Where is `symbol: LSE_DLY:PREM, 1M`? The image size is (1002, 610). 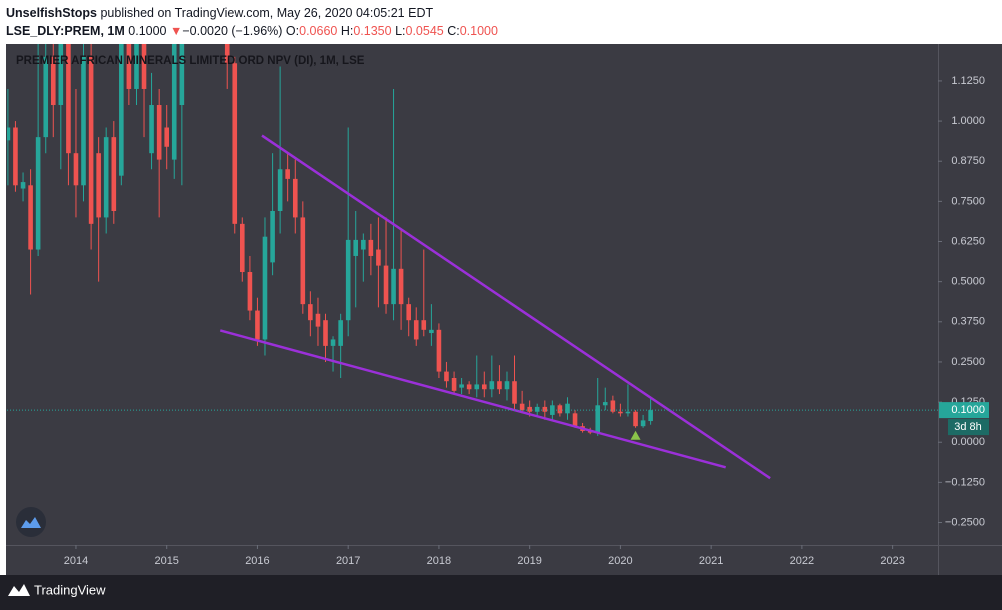
symbol: LSE_DLY:PREM, 1M is located at coordinates (65, 31).